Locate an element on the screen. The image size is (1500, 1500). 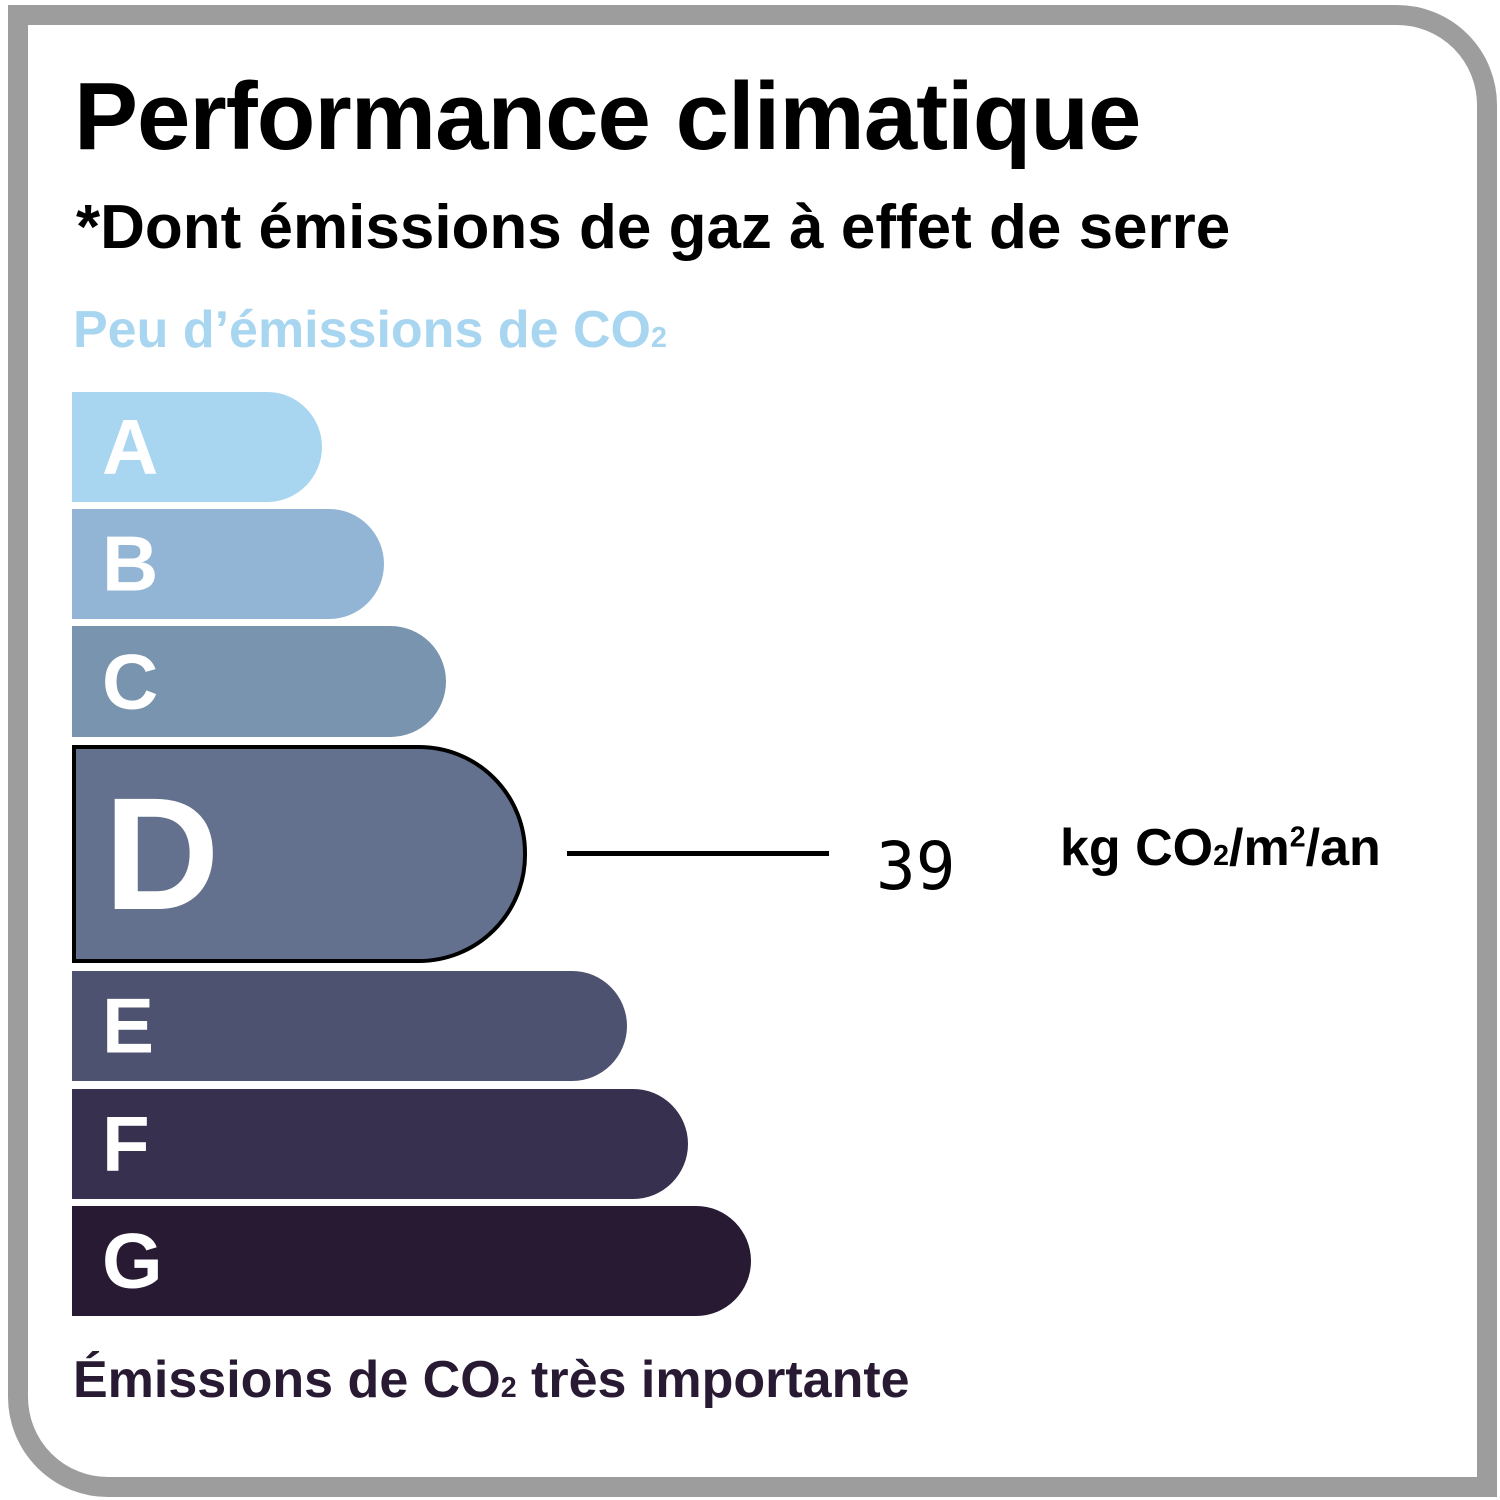
emission-unit: kg CO2/m2/an is located at coordinates (1220, 848).